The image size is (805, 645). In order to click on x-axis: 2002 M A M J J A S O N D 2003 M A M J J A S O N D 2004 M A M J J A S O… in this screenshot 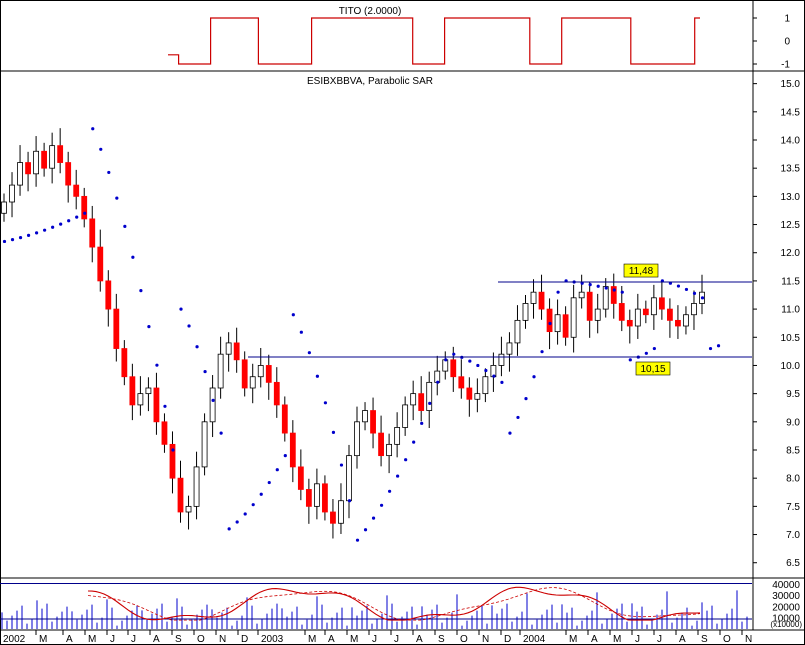, I will do `click(376, 637)`.